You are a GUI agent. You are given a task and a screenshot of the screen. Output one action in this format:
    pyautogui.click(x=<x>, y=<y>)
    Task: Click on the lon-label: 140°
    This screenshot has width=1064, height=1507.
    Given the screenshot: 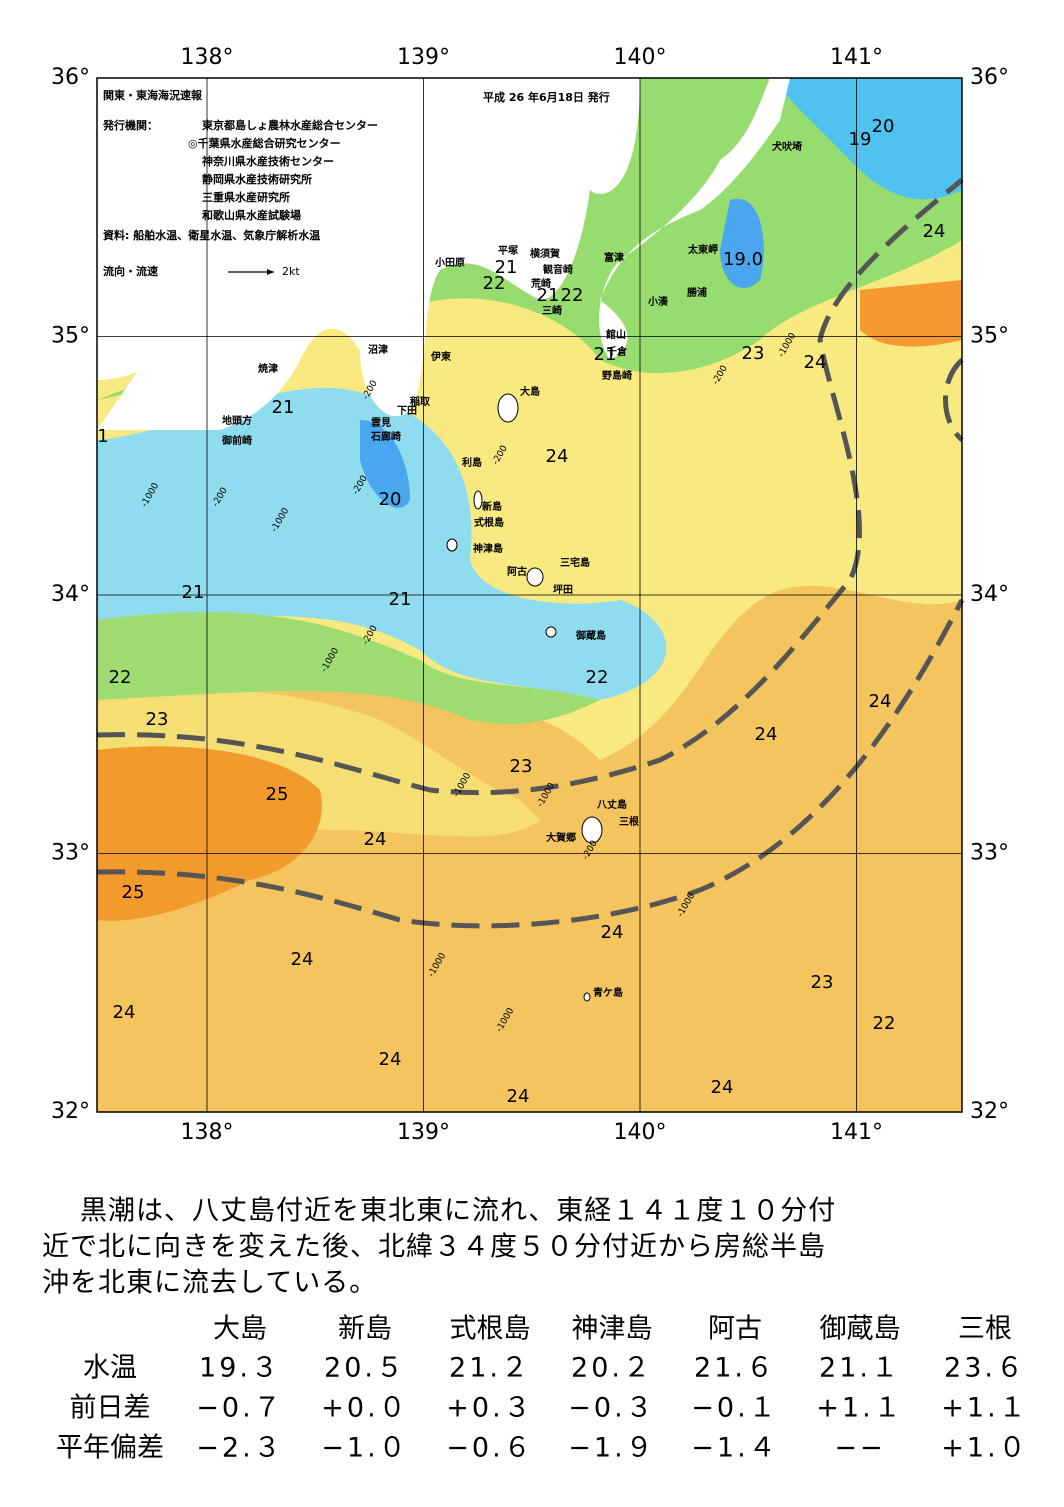 What is the action you would take?
    pyautogui.click(x=640, y=1132)
    